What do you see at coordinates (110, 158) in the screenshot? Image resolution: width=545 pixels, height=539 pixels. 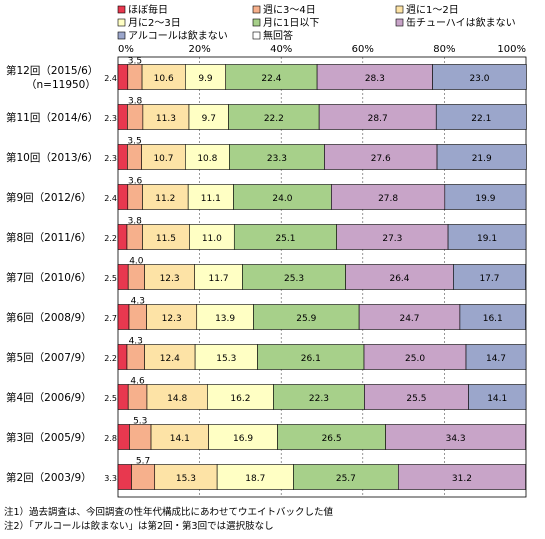 I see `data-label: 2.3` at bounding box center [110, 158].